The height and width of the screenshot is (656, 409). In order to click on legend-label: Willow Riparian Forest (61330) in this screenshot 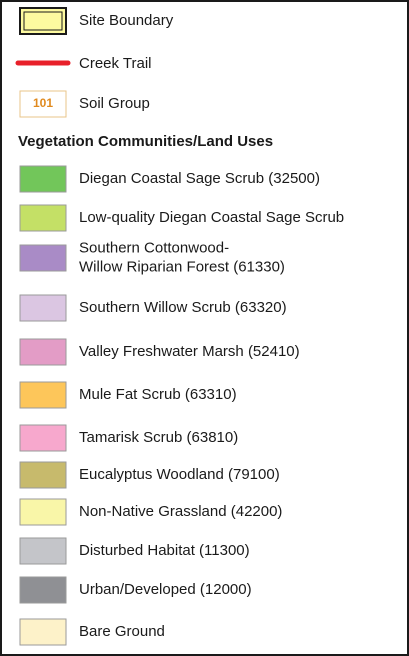, I will do `click(182, 266)`.